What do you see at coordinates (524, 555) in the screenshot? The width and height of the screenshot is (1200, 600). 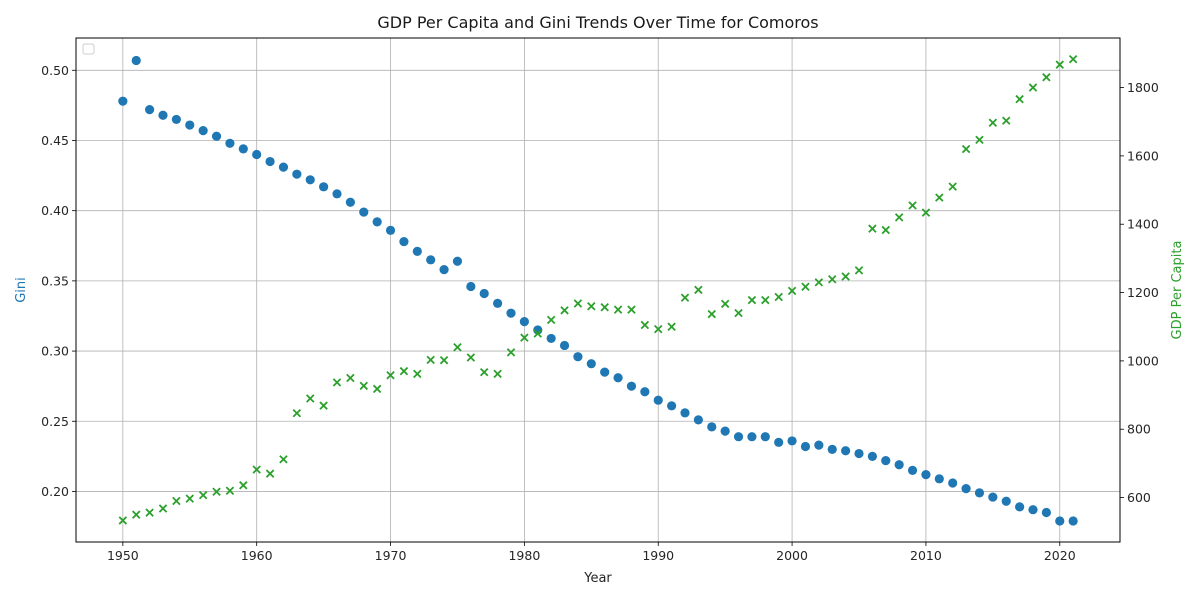 I see `x-tick-label: 1980` at bounding box center [524, 555].